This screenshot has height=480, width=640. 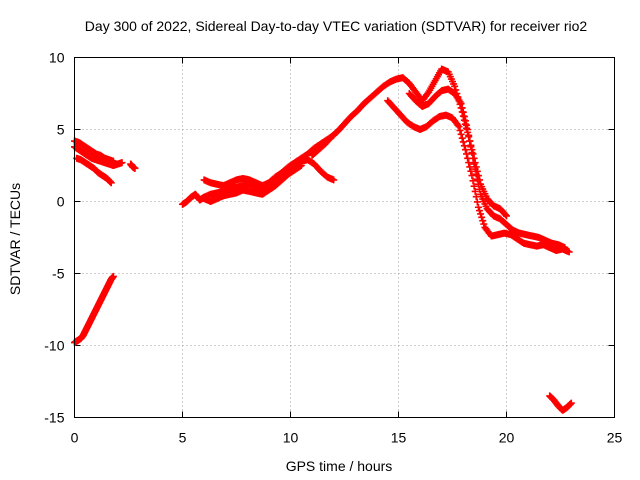 I want to click on series-arc-main-b, so click(x=269, y=173).